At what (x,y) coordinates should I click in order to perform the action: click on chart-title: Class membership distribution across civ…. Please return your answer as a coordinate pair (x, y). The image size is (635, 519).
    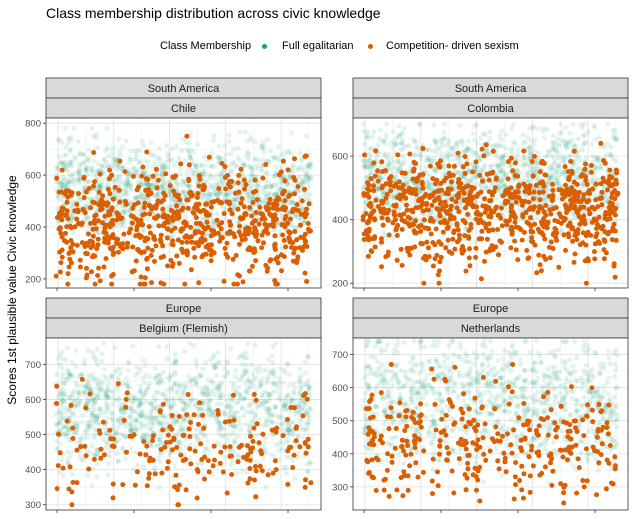
    Looking at the image, I should click on (213, 13).